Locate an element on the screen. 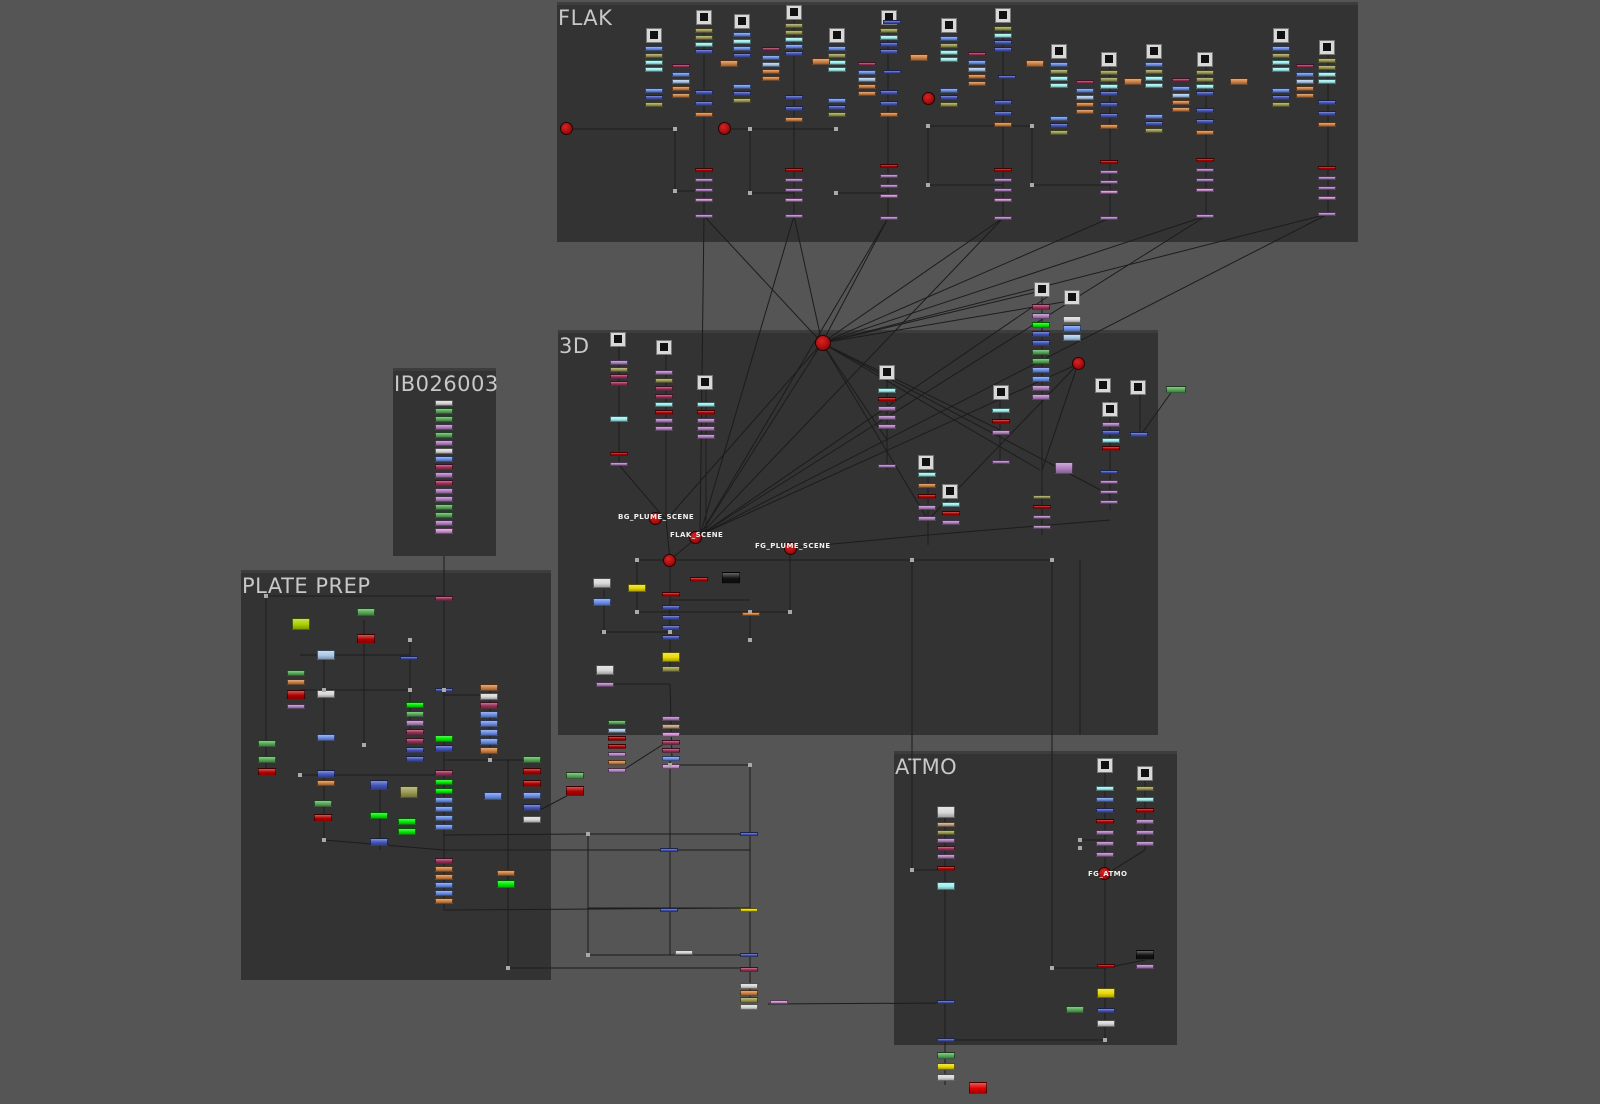 The height and width of the screenshot is (1104, 1600). dot-fg-plume-scene is located at coordinates (790, 548).